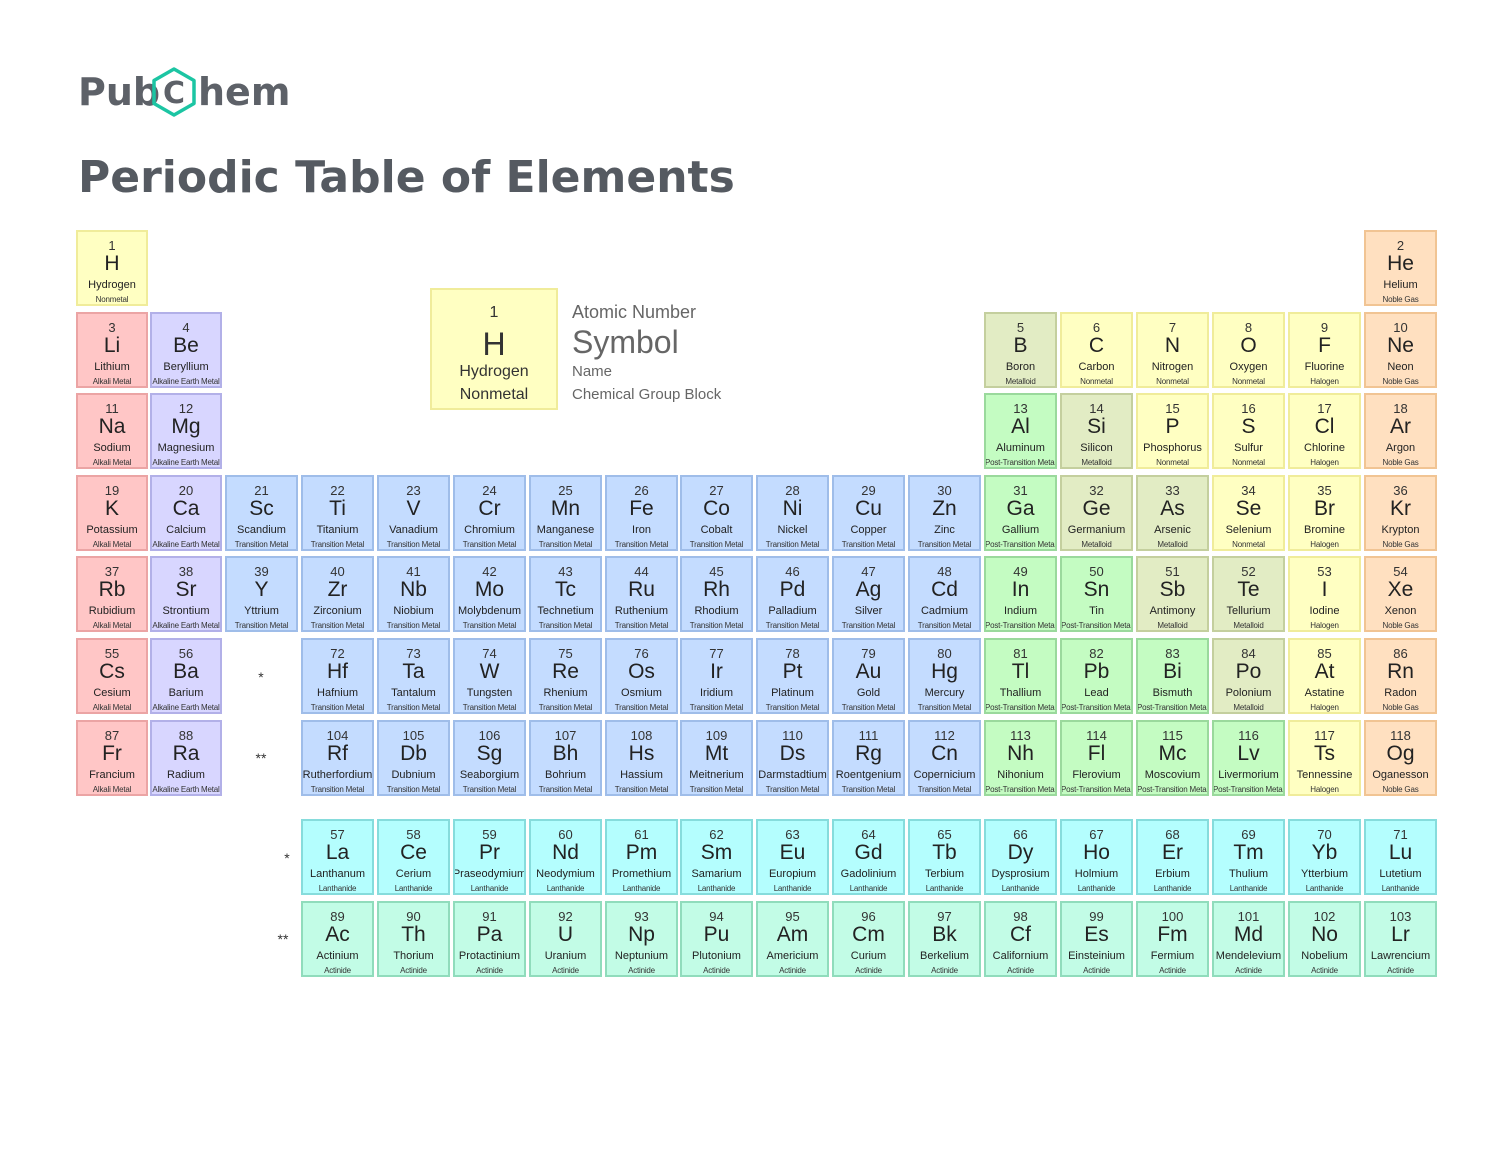 The height and width of the screenshot is (1167, 1509). Describe the element at coordinates (1172, 513) in the screenshot. I see `element-cell-arsenic: 33 As Arsenic Metalloid` at that location.